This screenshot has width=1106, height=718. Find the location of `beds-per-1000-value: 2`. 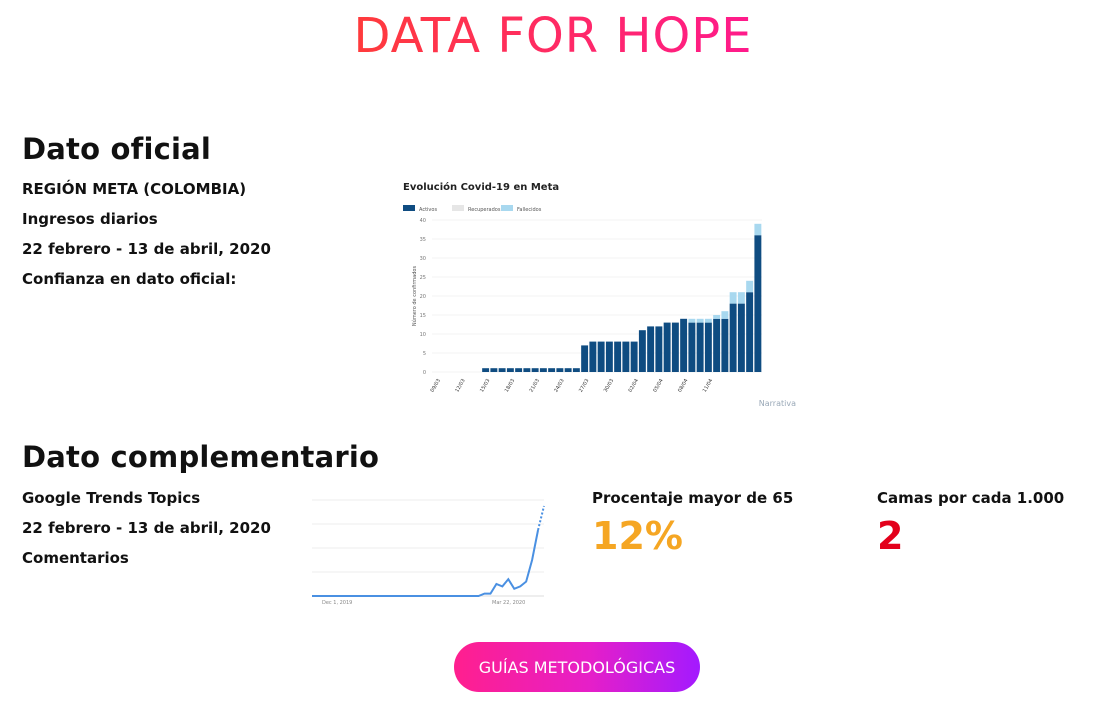

beds-per-1000-value: 2 is located at coordinates (890, 536).